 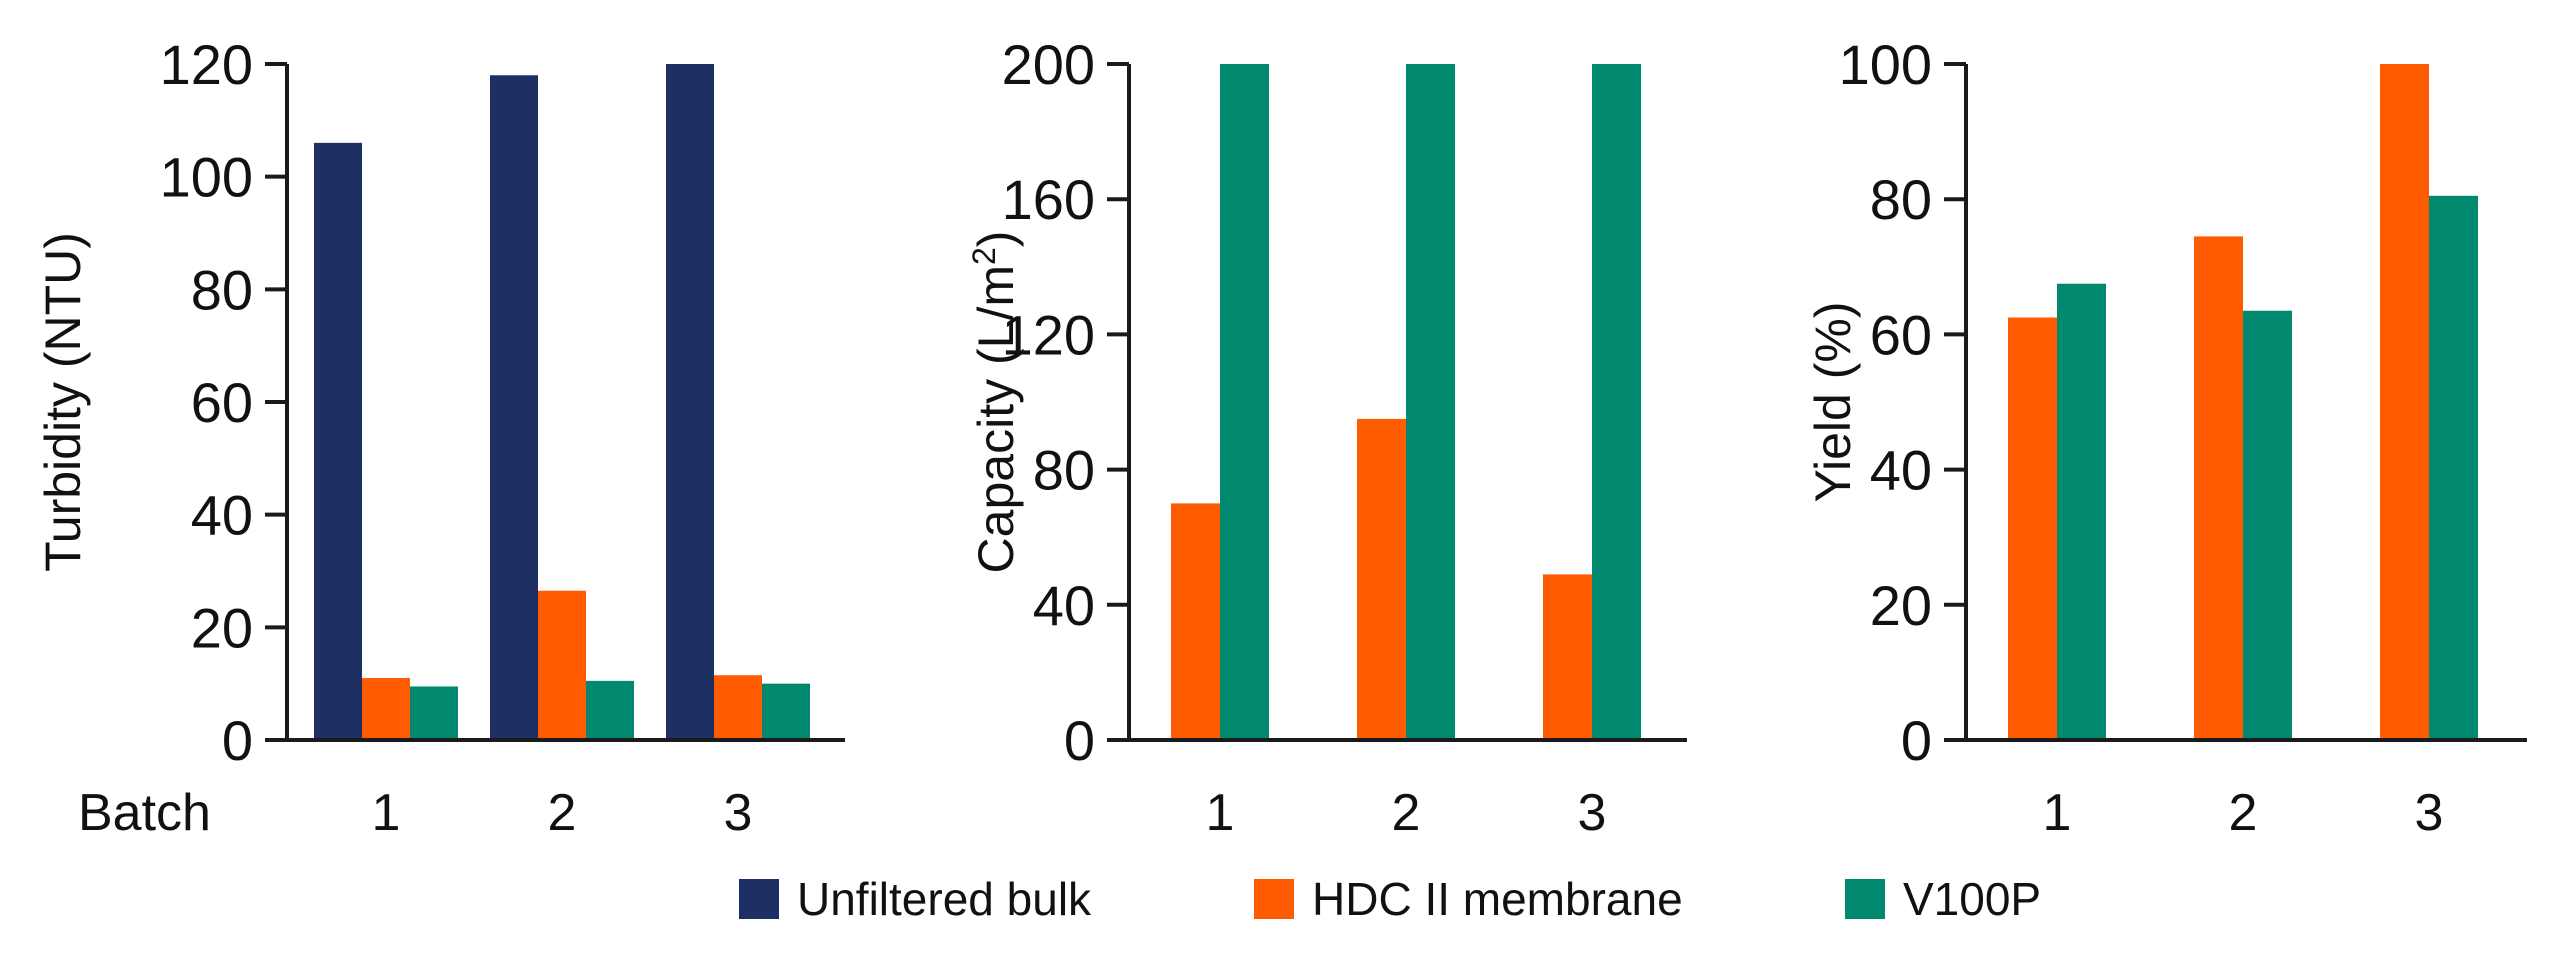 I want to click on legend-label: V100P, so click(x=1972, y=899).